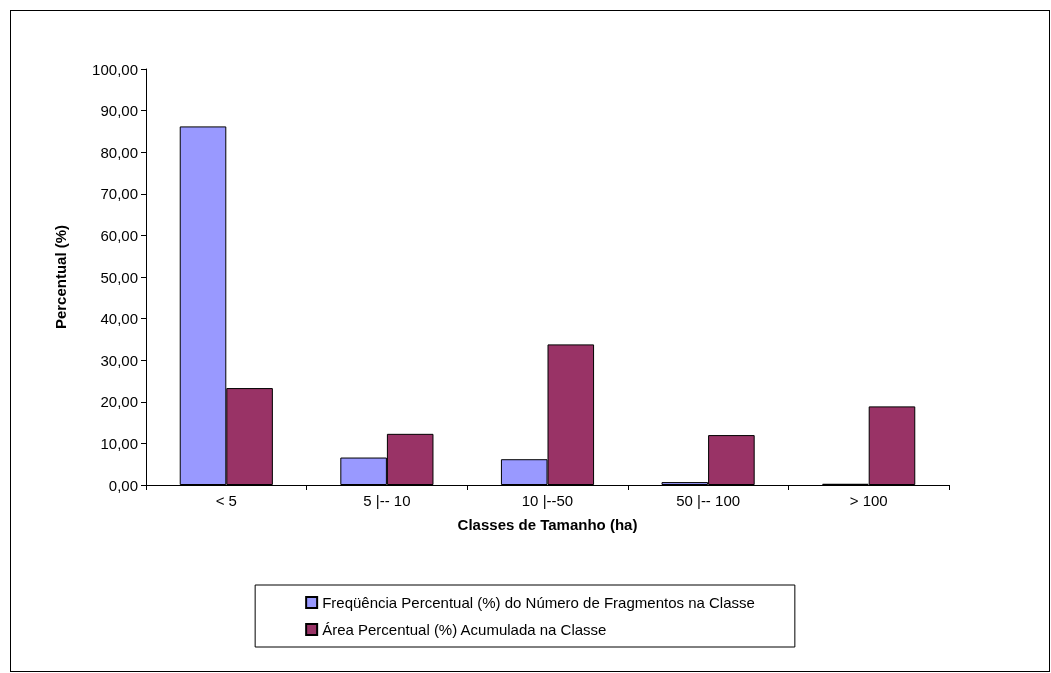 This screenshot has height=673, width=1051. Describe the element at coordinates (708, 500) in the screenshot. I see `x-tick-label: 50 |-- 100` at that location.